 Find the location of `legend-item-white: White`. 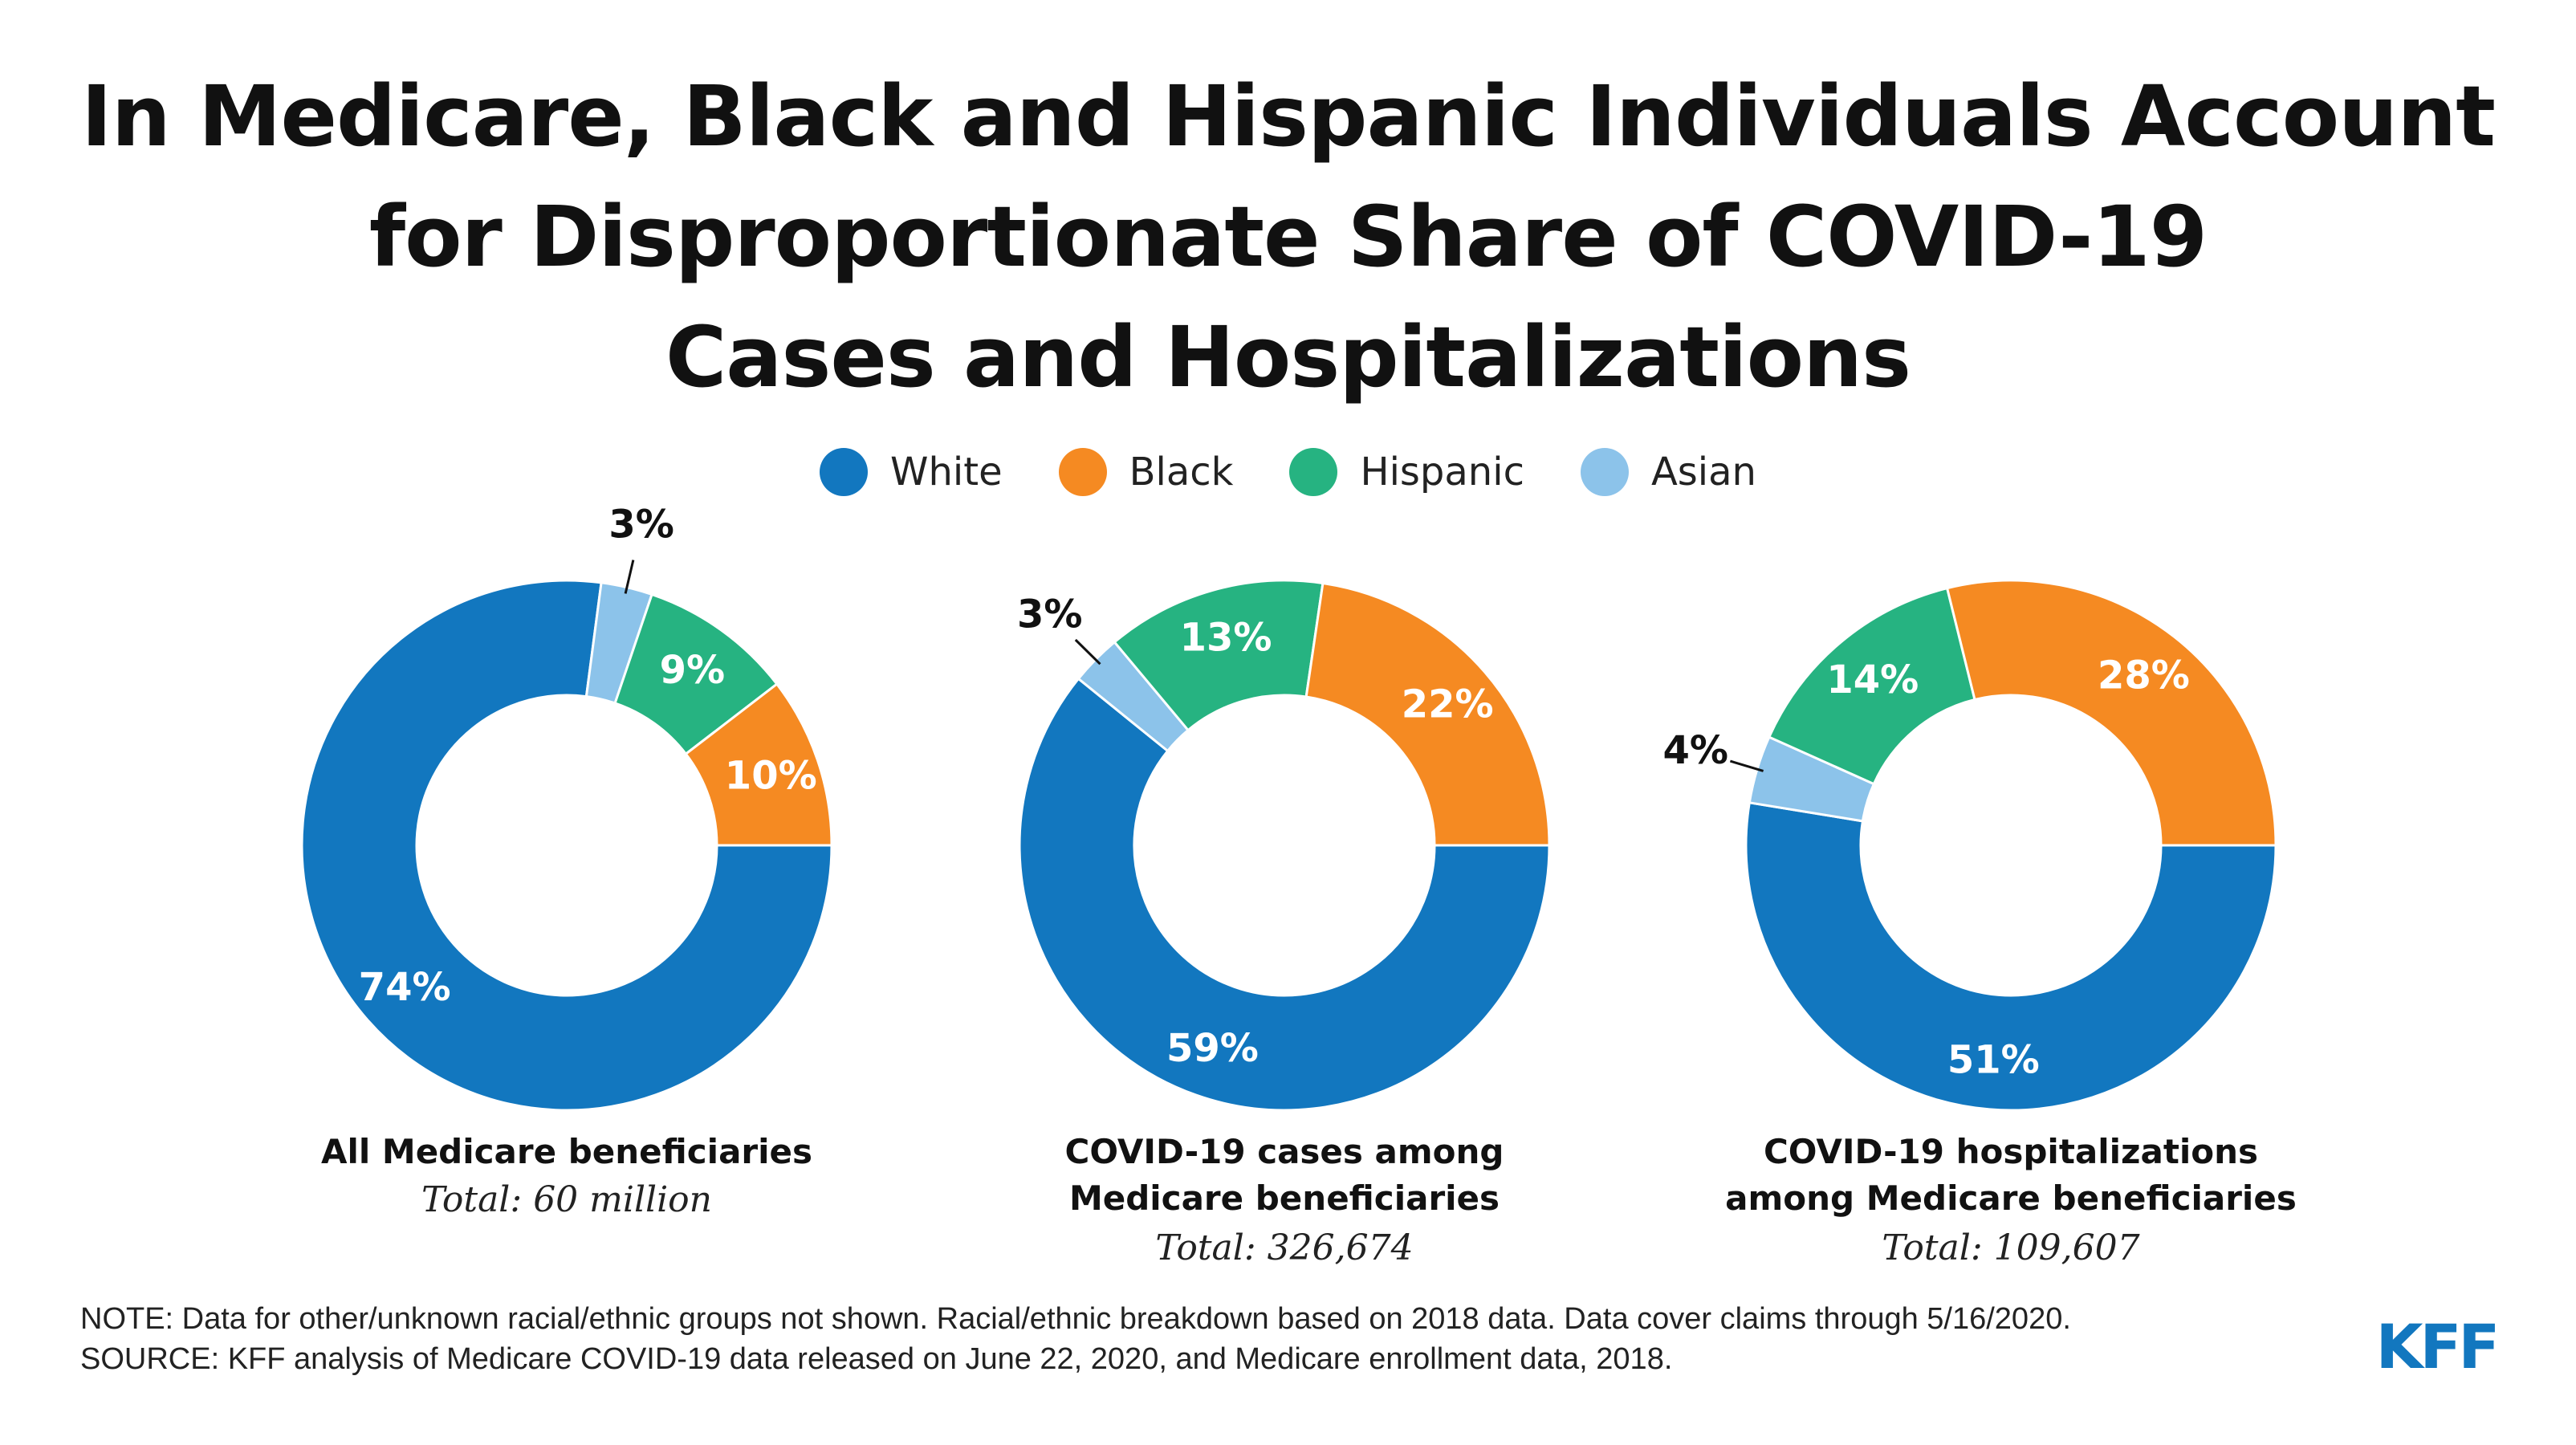

legend-item-white: White is located at coordinates (911, 472).